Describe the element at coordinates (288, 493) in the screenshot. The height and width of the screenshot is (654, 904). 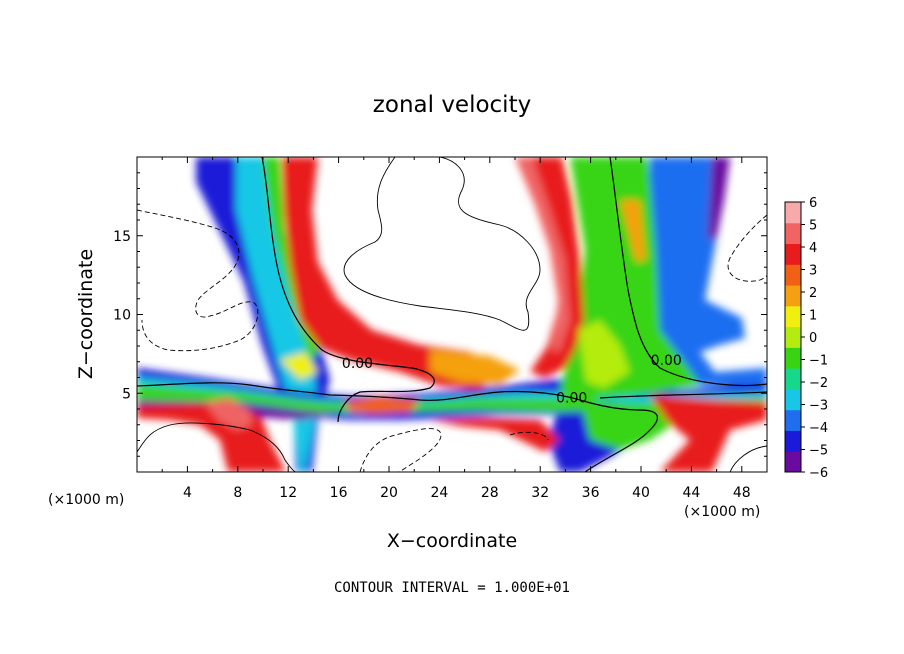
I see `x-tick-label: 12` at that location.